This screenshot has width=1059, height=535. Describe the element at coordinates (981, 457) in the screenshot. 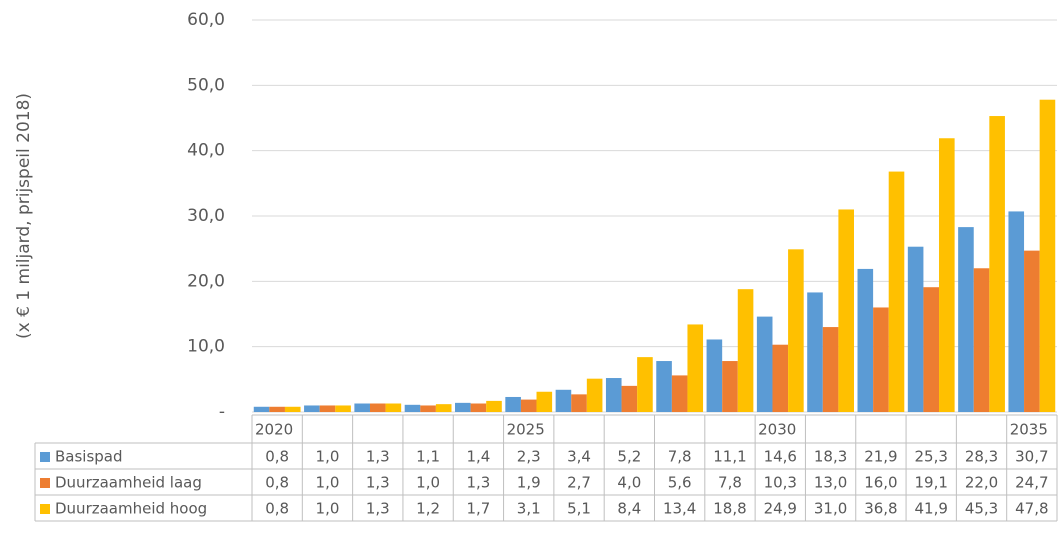

I see `data-label: 28,3` at that location.